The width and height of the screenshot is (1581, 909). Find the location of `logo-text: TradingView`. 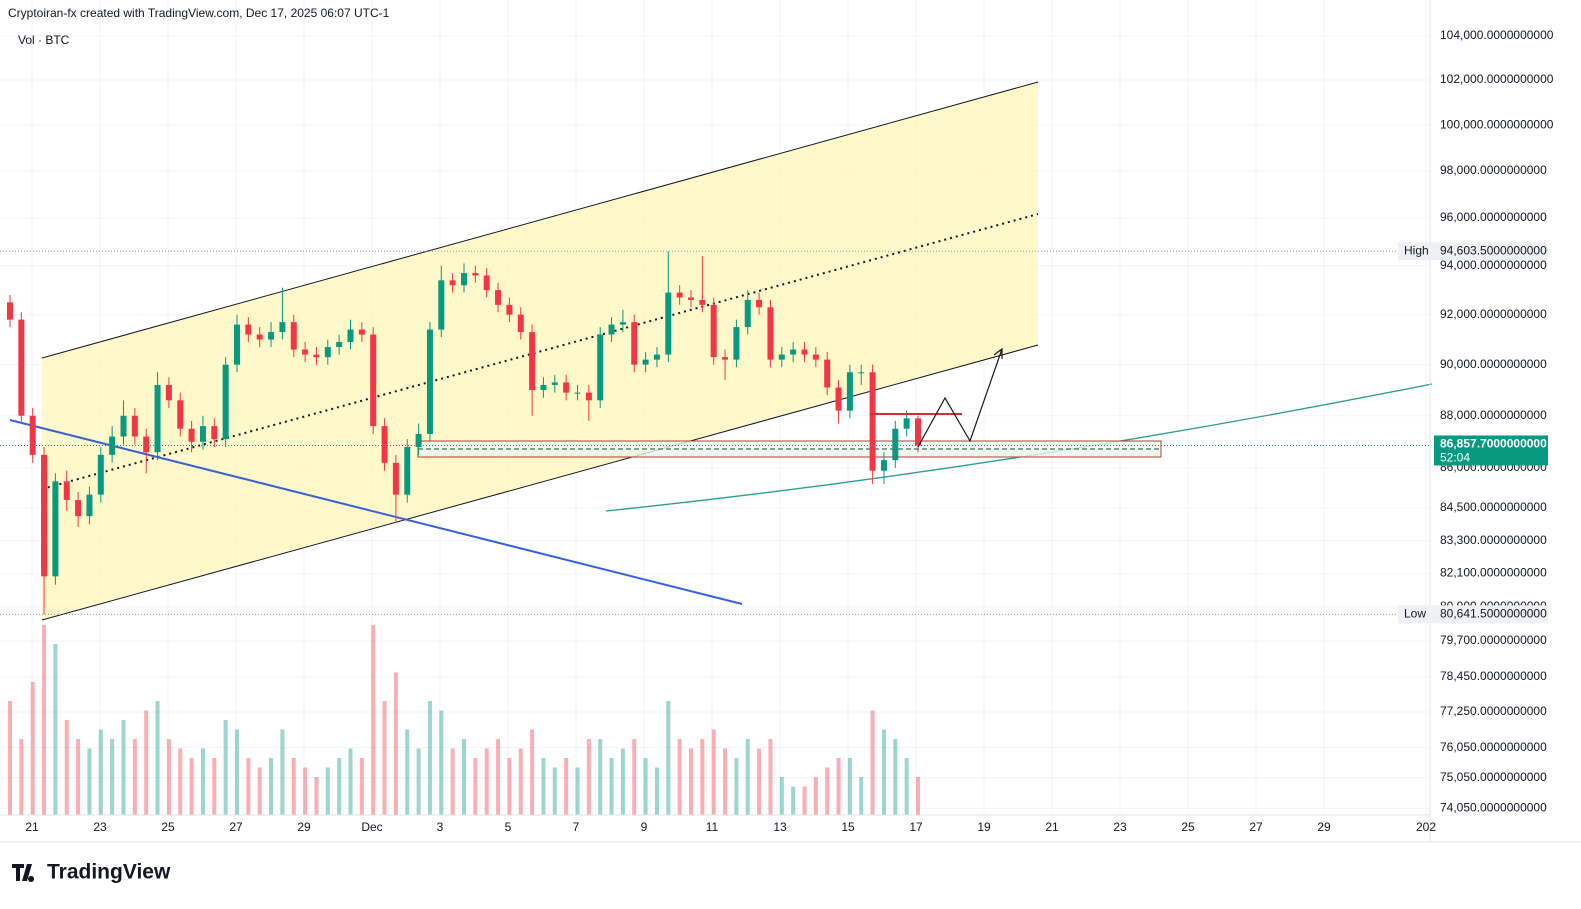

logo-text: TradingView is located at coordinates (109, 872).